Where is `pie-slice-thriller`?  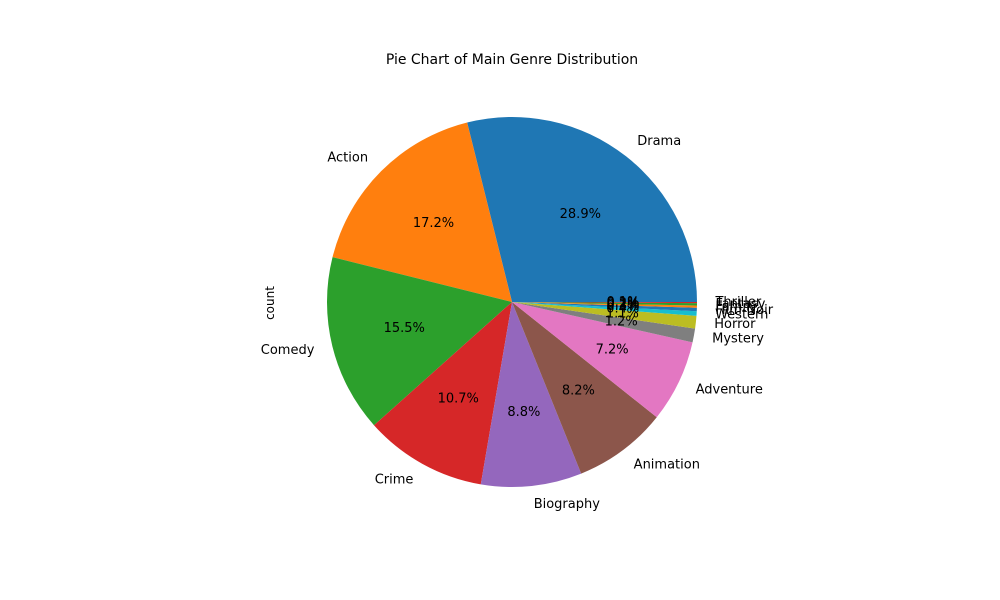 pie-slice-thriller is located at coordinates (604, 303).